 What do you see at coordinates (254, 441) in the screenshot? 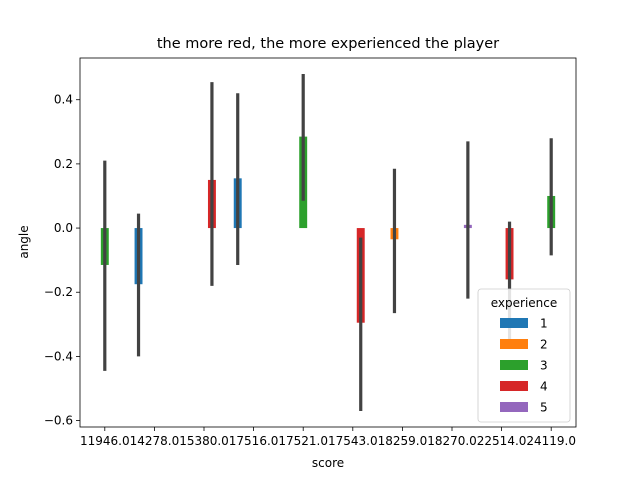
I see `x-tick-label: 17516.0` at bounding box center [254, 441].